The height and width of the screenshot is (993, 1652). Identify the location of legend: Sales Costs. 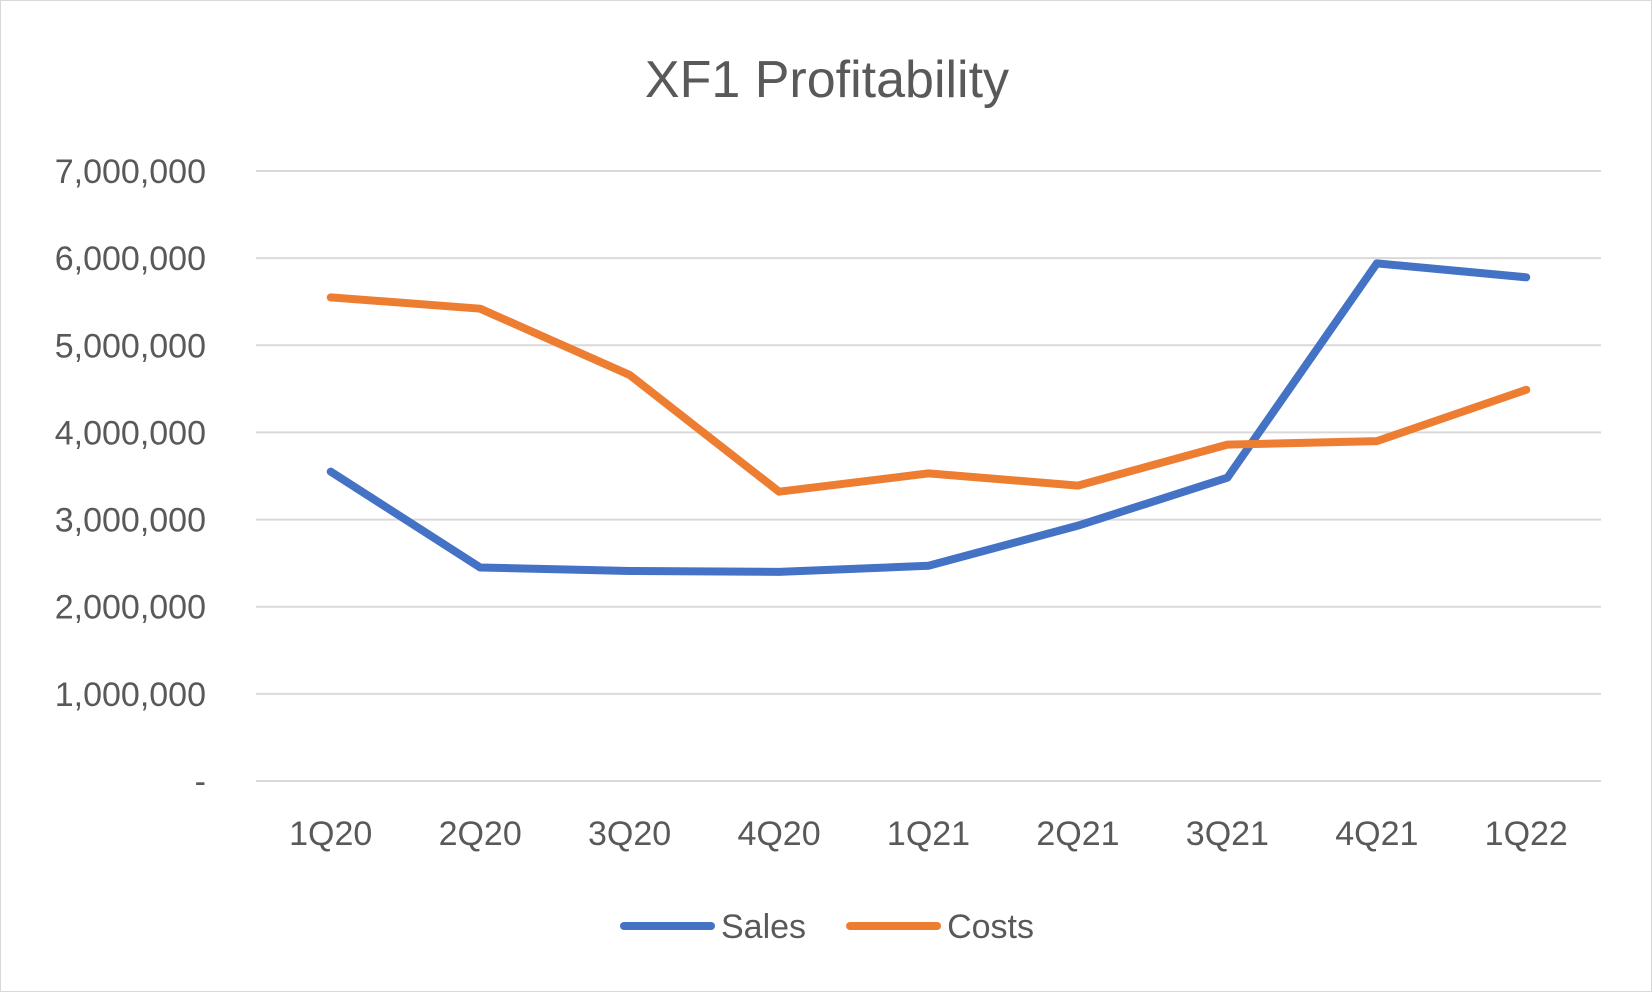
(829, 927).